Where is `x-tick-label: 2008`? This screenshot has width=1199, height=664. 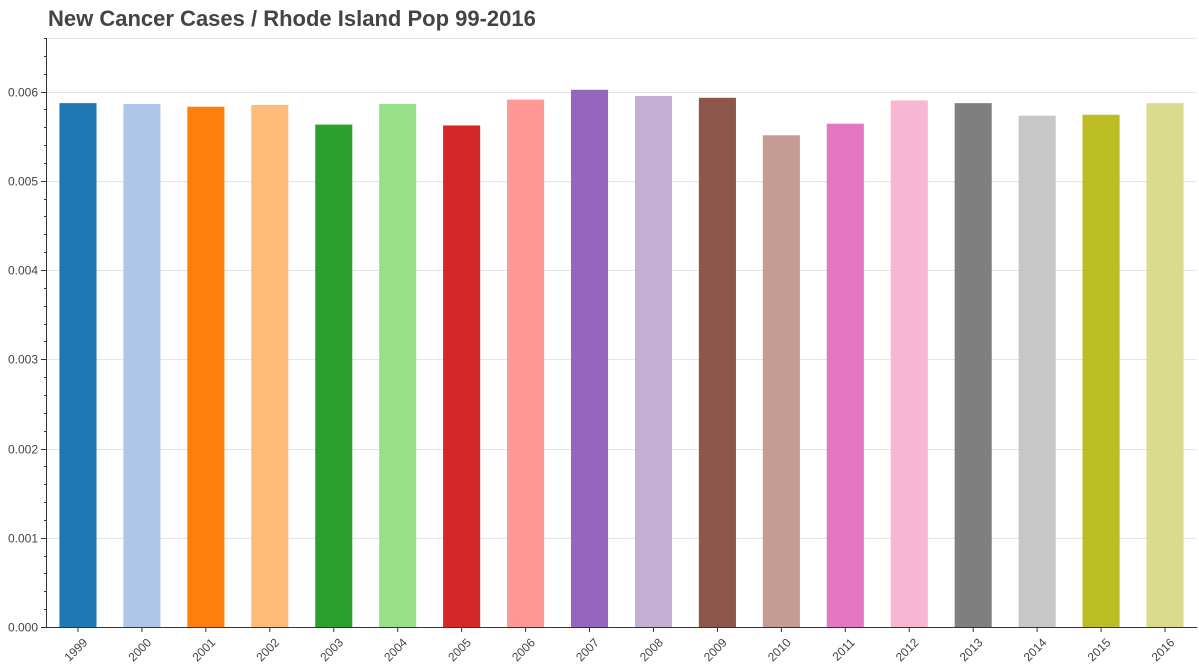
x-tick-label: 2008 is located at coordinates (651, 649).